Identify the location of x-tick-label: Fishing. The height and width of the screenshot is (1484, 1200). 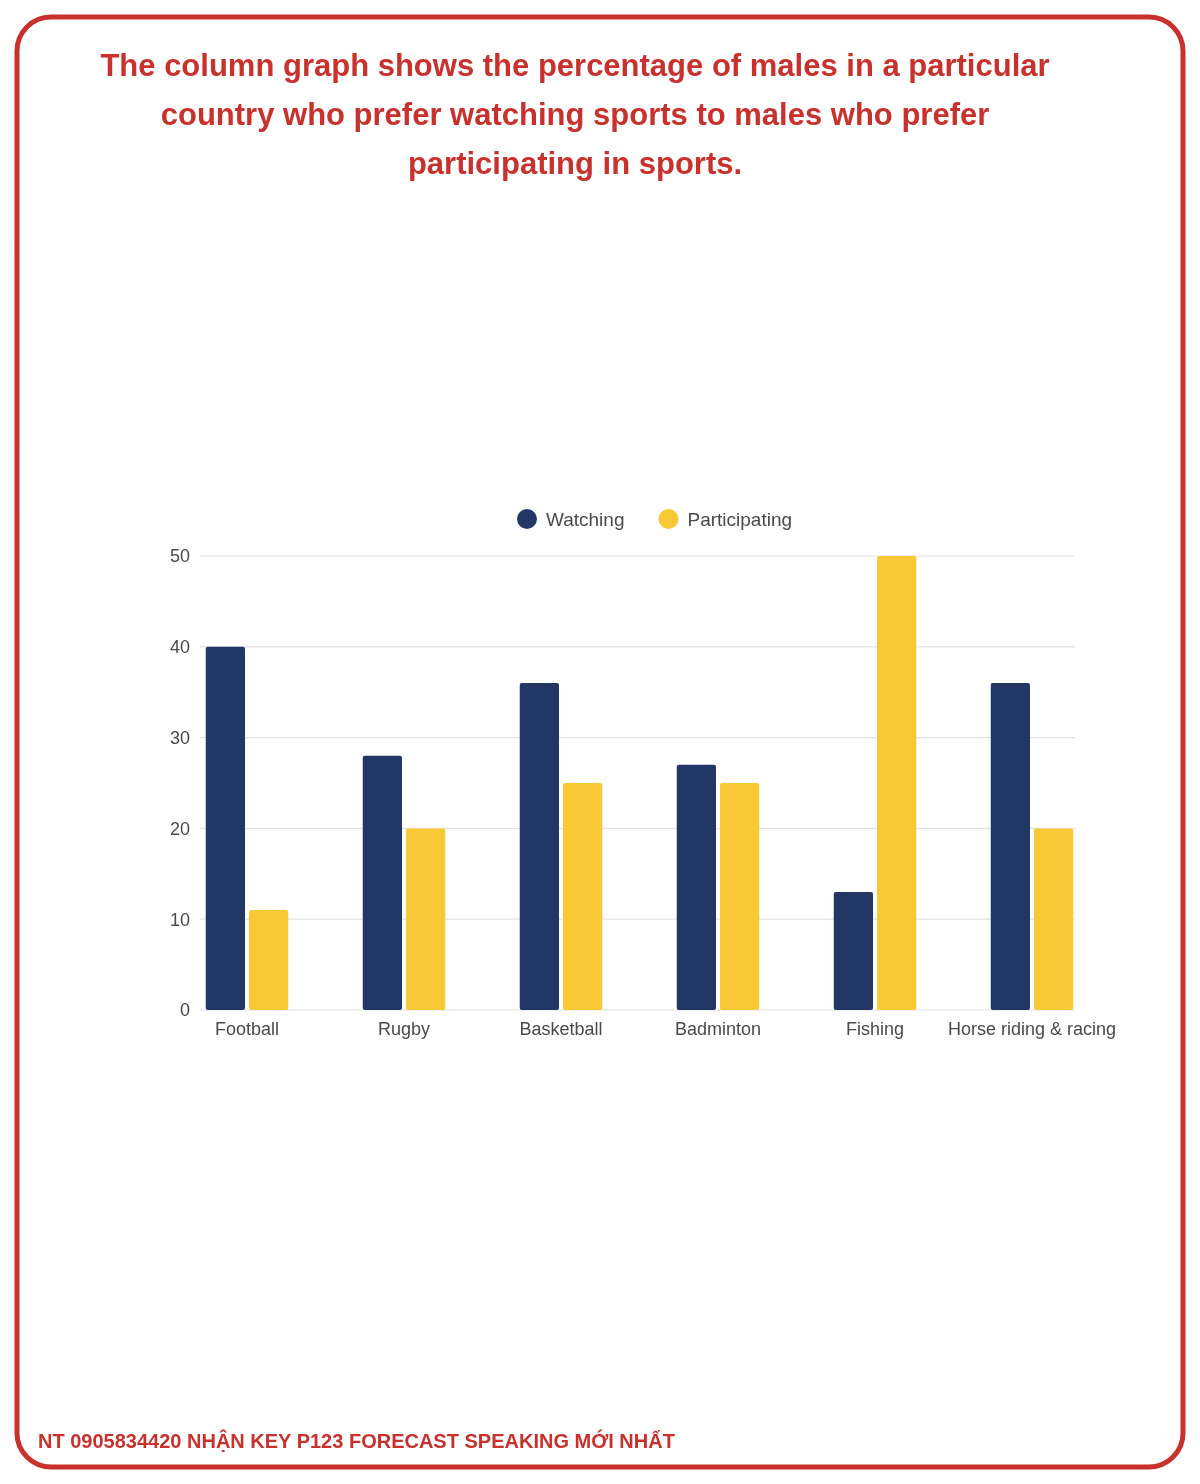
(875, 1029).